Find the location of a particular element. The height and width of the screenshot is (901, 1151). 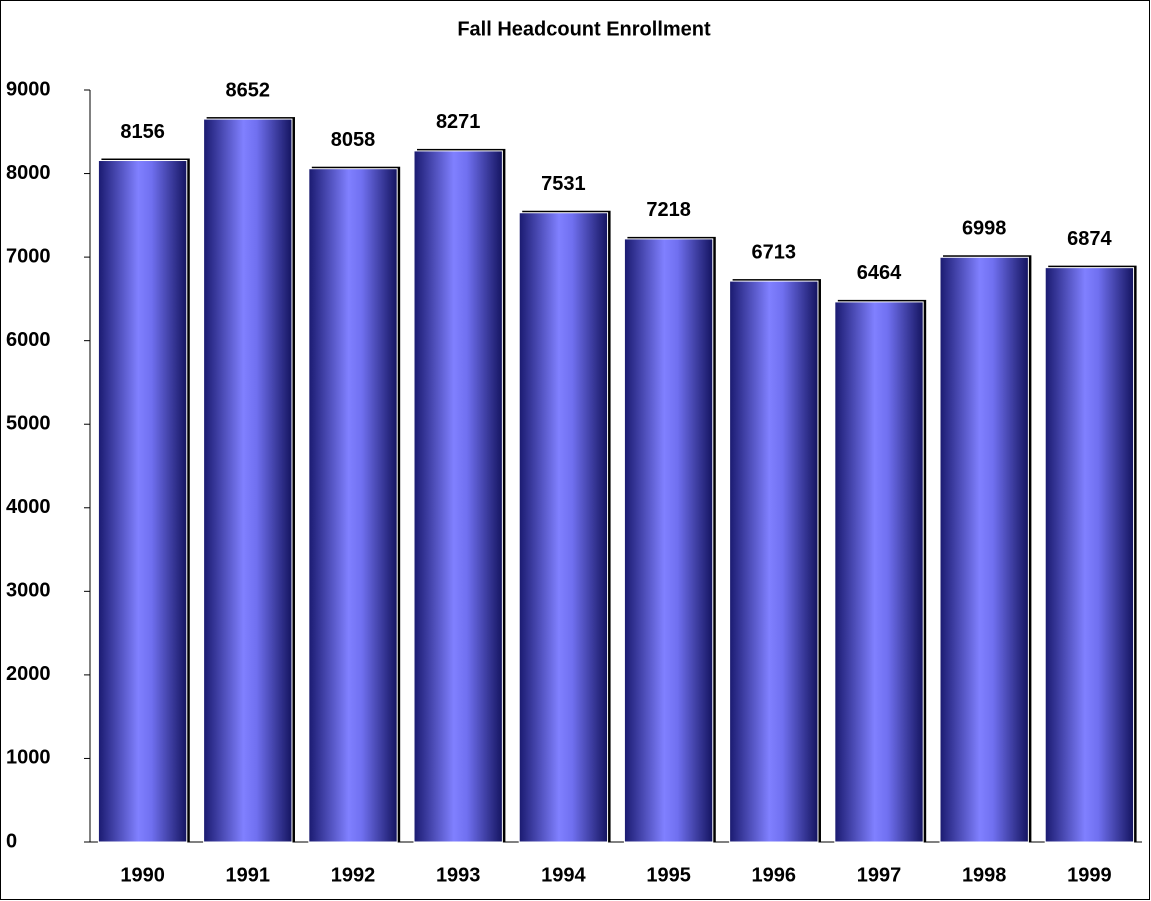

data-label: 7218 is located at coordinates (668, 210).